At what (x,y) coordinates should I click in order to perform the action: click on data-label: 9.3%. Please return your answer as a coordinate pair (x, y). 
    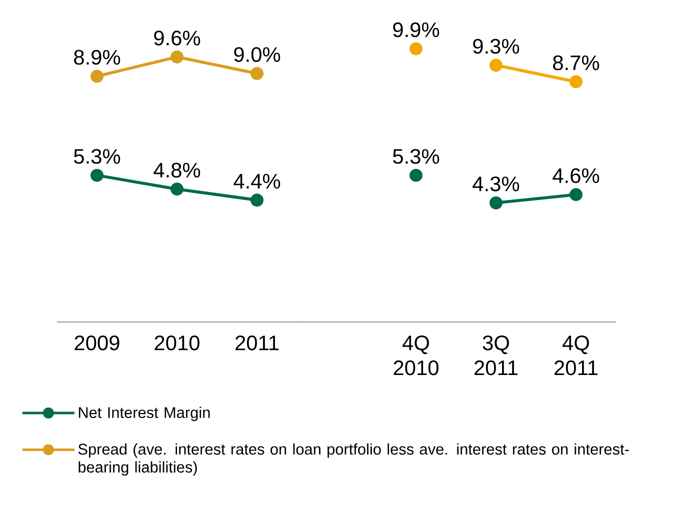
    Looking at the image, I should click on (496, 46).